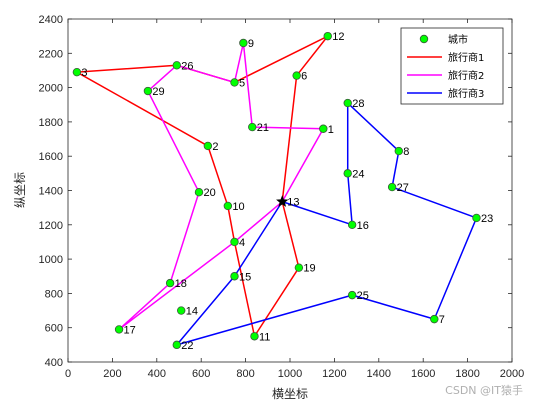 This screenshot has height=407, width=540. I want to click on x-tick-label: 1800, so click(467, 374).